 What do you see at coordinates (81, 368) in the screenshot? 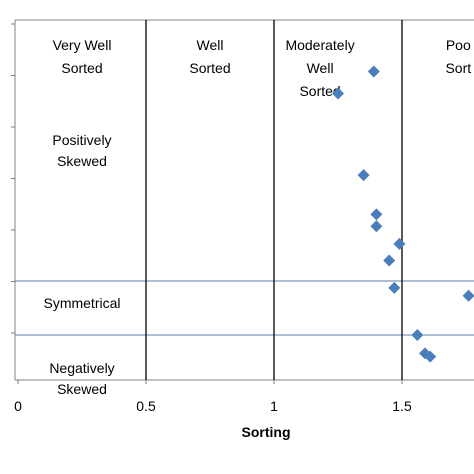
I see `skewness-class-label-2-0: Negatively` at bounding box center [81, 368].